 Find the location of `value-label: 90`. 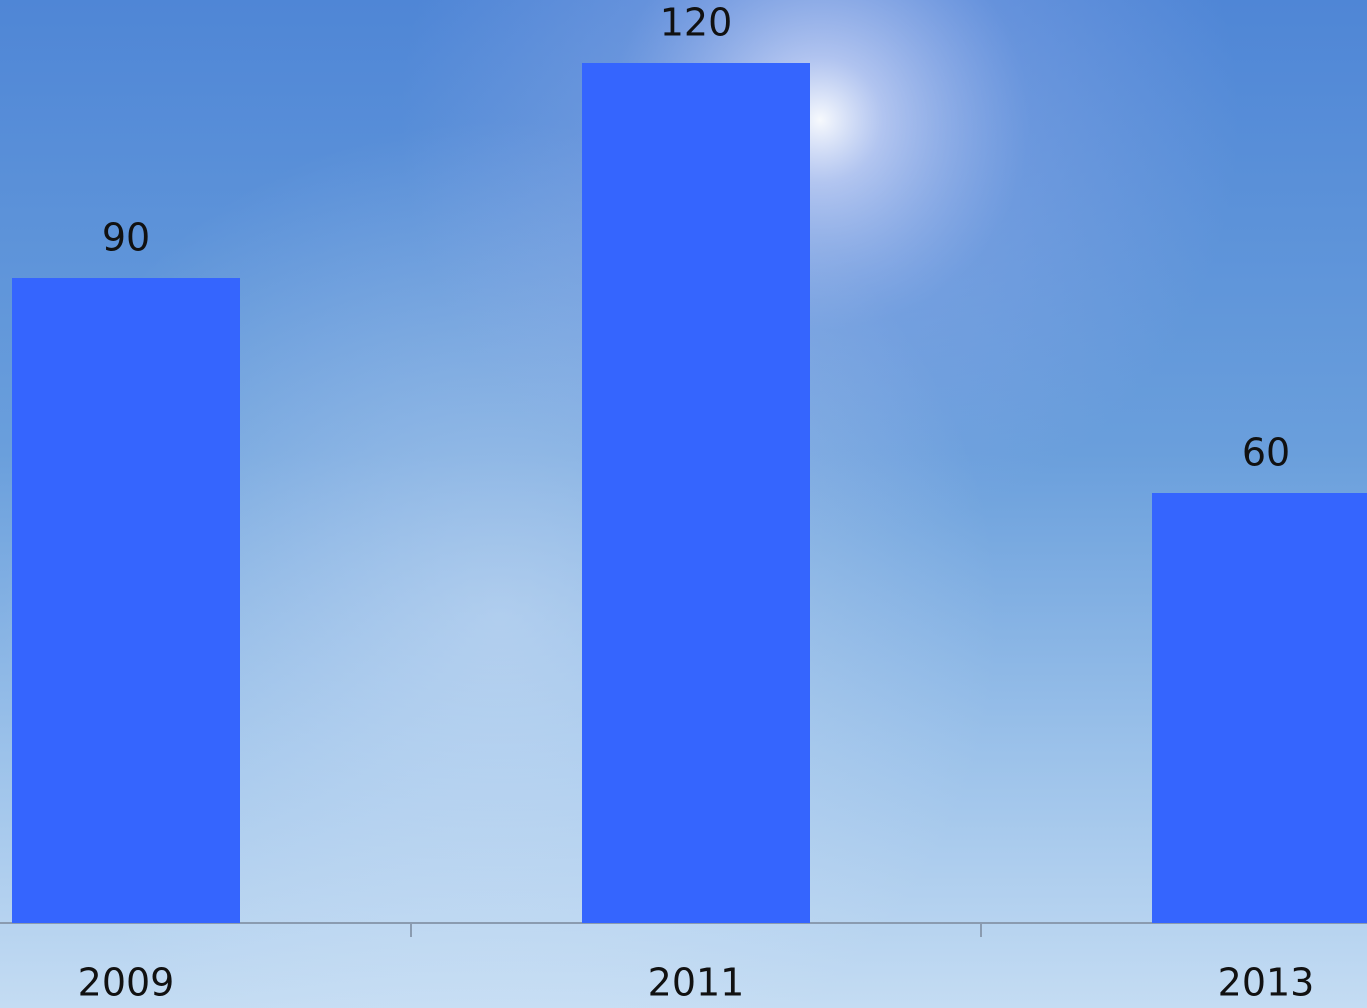

value-label: 90 is located at coordinates (126, 238).